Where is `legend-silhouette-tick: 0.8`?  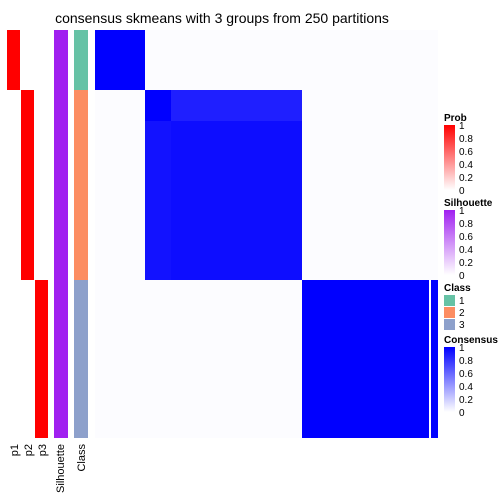 legend-silhouette-tick: 0.8 is located at coordinates (466, 224).